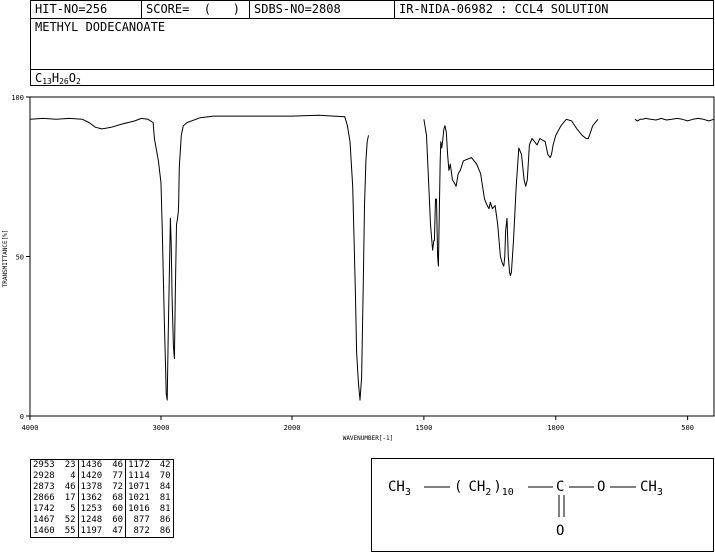 Image resolution: width=715 pixels, height=553 pixels. Describe the element at coordinates (30, 428) in the screenshot. I see `x-tick-label: 4000` at that location.